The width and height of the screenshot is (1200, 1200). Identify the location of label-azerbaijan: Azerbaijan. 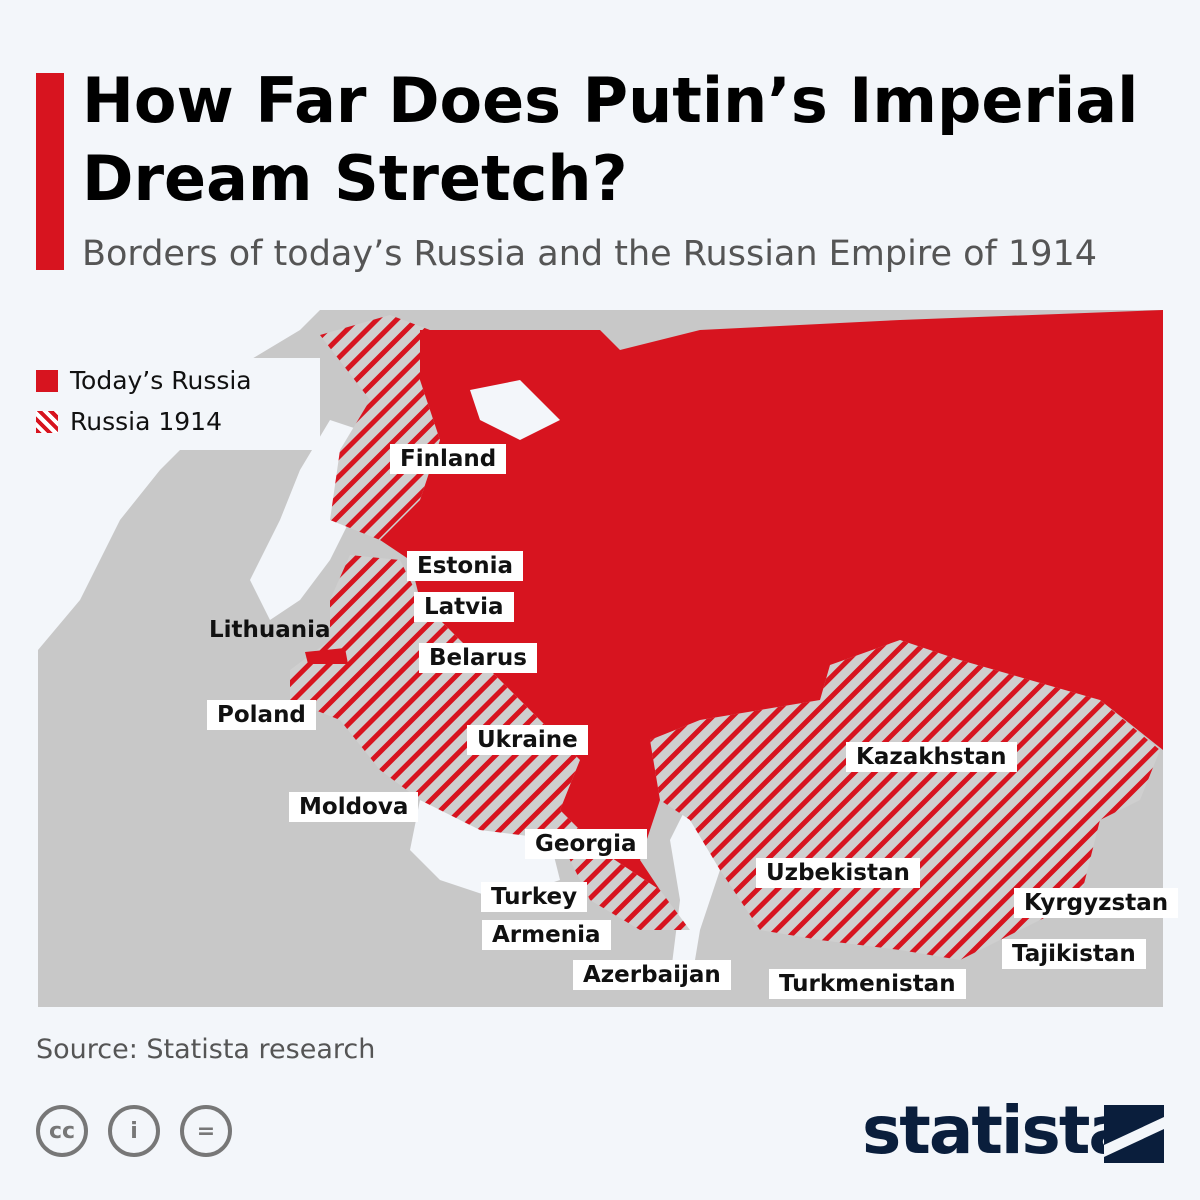
(652, 975).